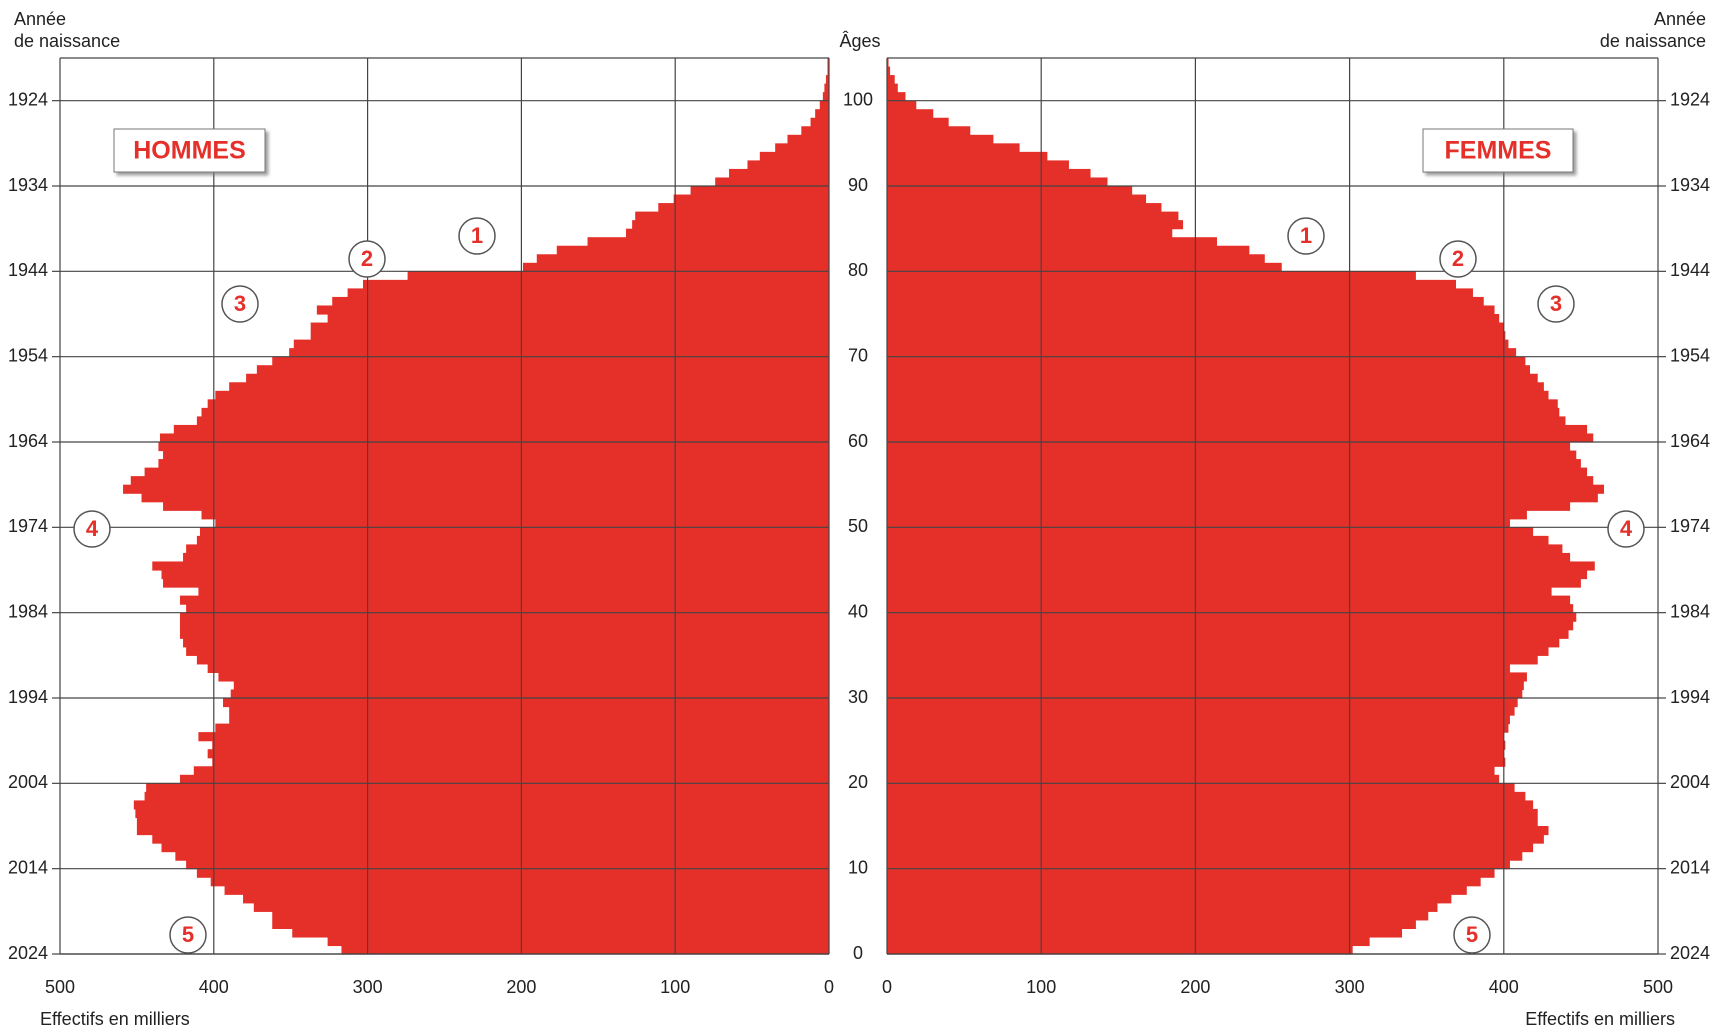 The image size is (1710, 1035). I want to click on x-axis-label: Effectifs en milliers, so click(115, 1019).